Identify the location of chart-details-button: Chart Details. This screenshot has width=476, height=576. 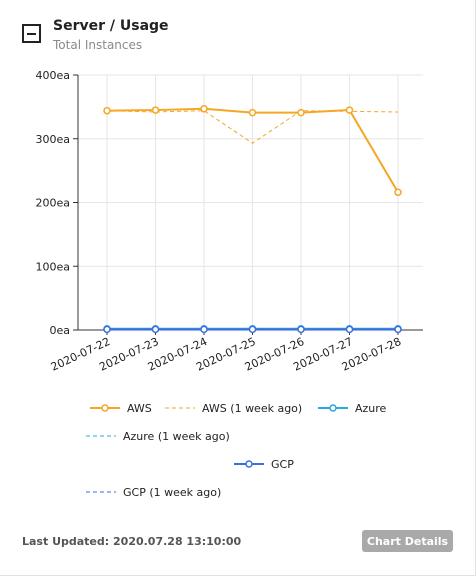
(407, 541).